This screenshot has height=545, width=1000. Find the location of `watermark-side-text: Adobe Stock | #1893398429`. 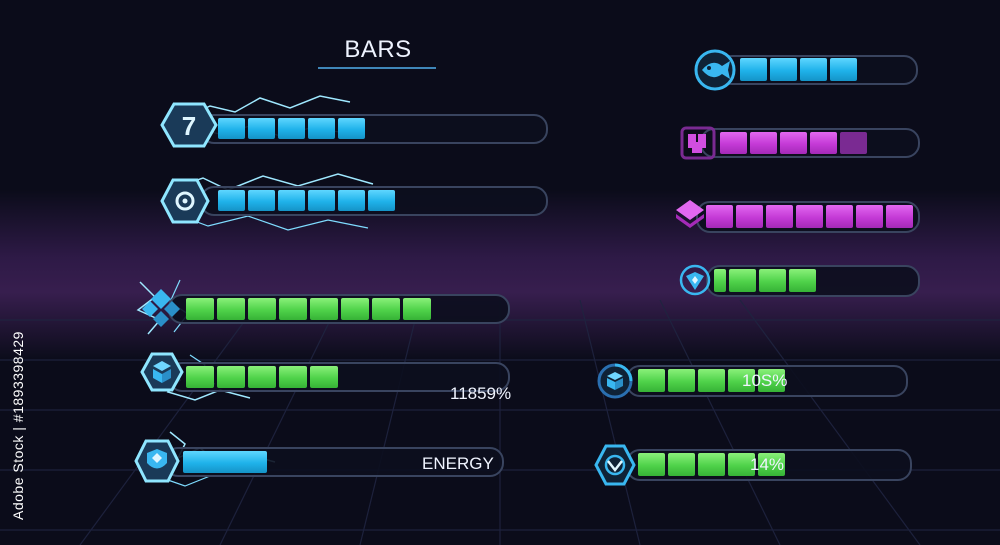

watermark-side-text: Adobe Stock | #1893398429 is located at coordinates (18, 425).